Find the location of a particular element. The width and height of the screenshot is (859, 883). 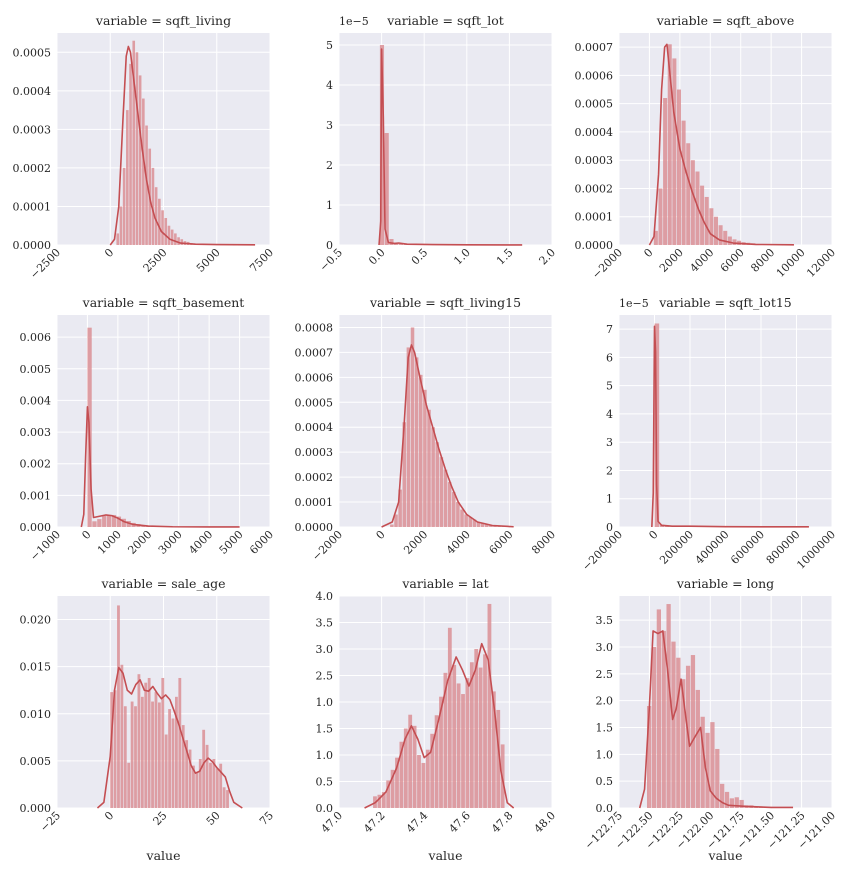

panel-title: variable = sqft_living15 is located at coordinates (445, 302).